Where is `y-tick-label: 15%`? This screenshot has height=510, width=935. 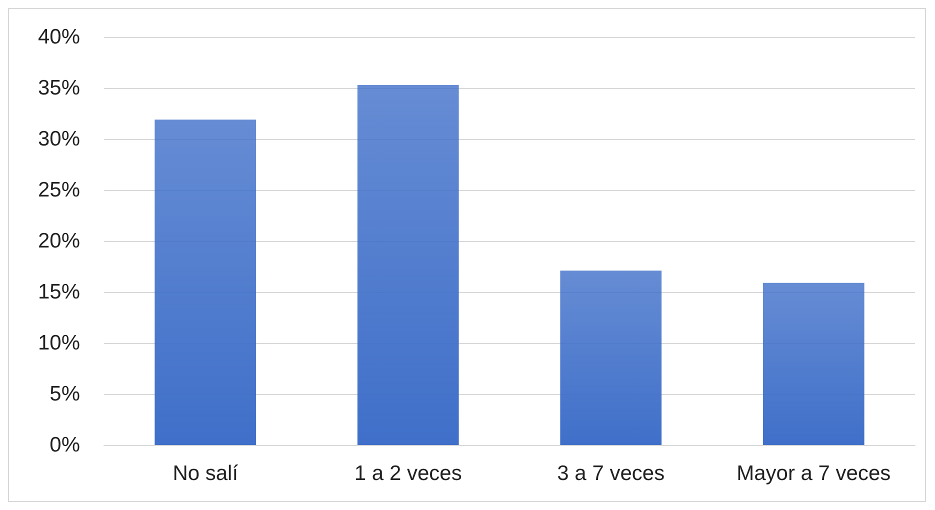 y-tick-label: 15% is located at coordinates (59, 292).